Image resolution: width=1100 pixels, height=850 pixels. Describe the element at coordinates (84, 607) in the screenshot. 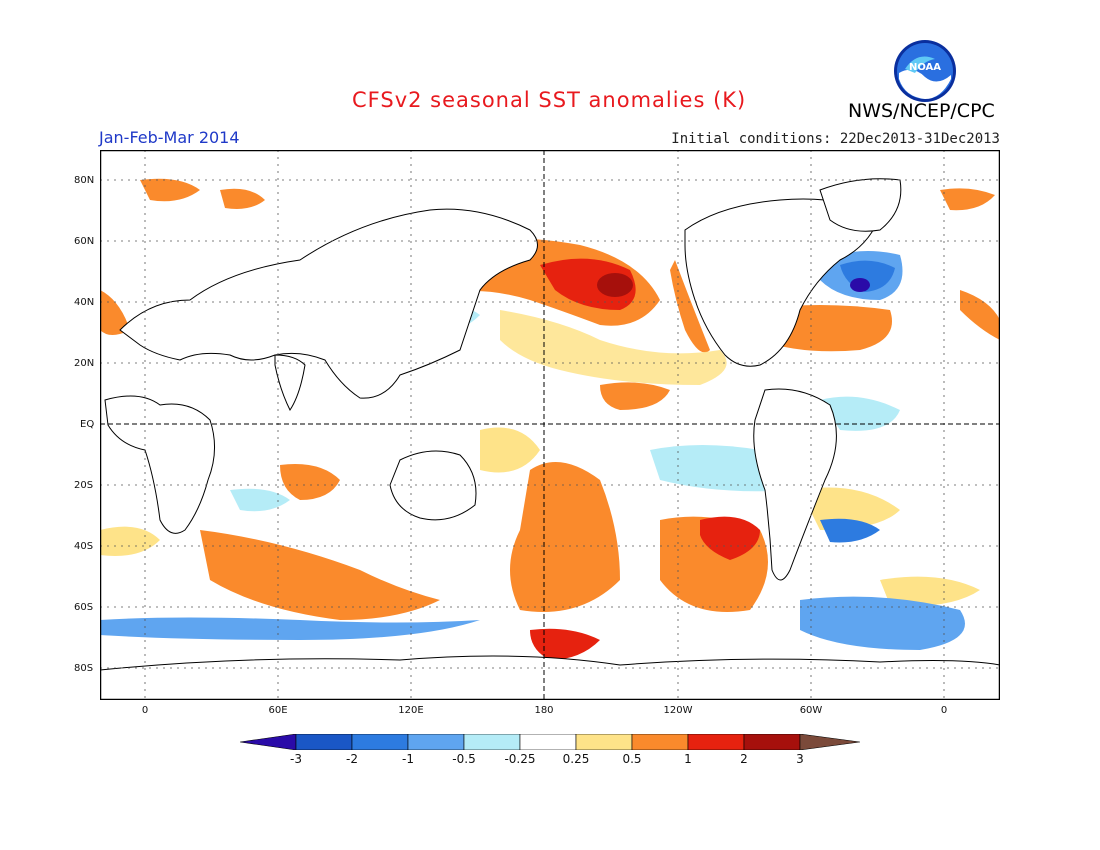

I see `lat-label: 60S` at that location.